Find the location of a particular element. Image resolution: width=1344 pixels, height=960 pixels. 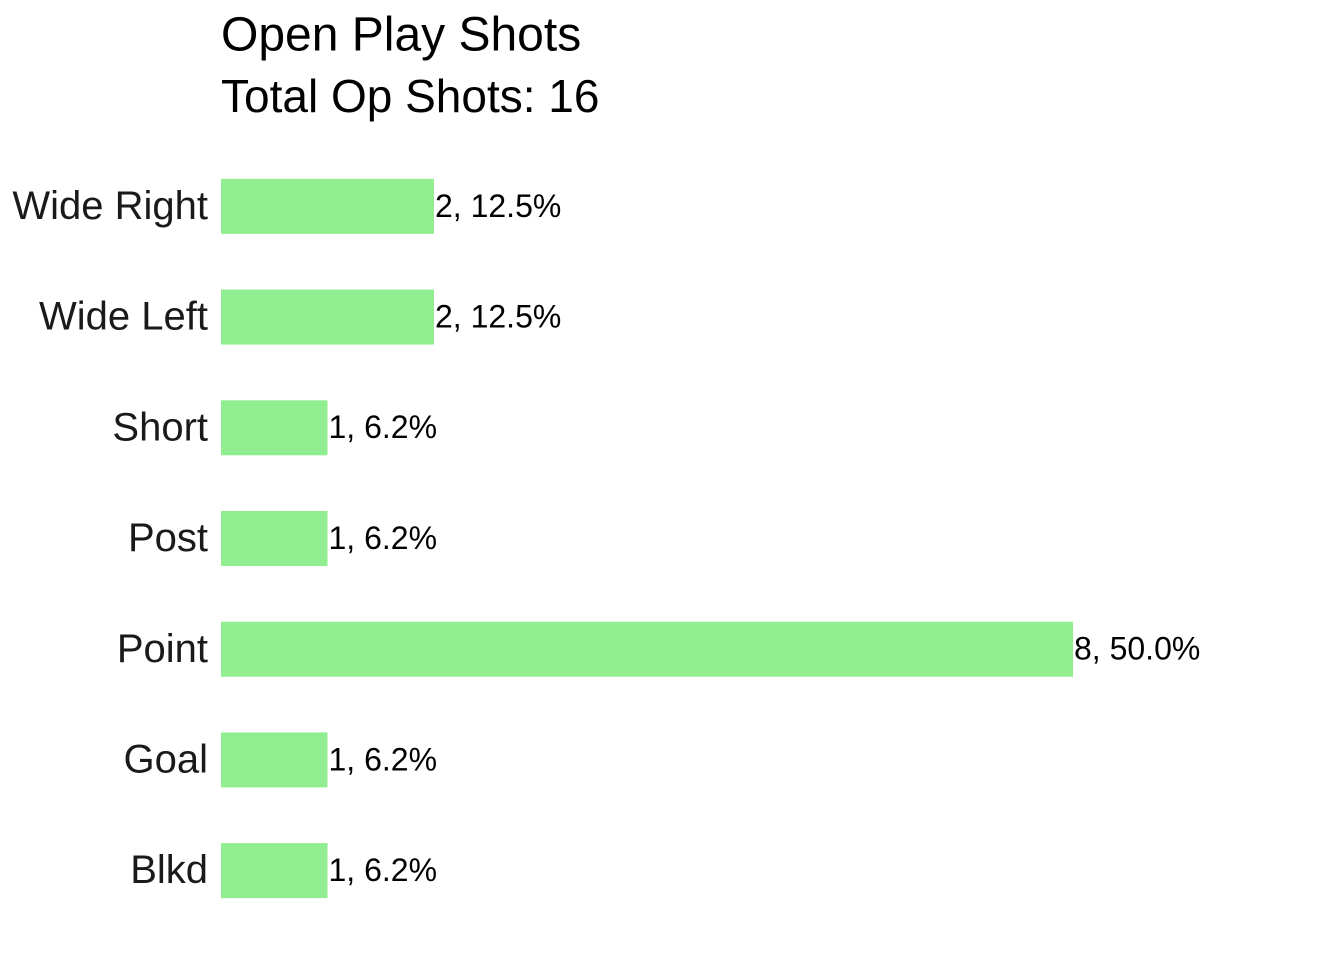

value-label: 8, 50.0% is located at coordinates (1137, 649).